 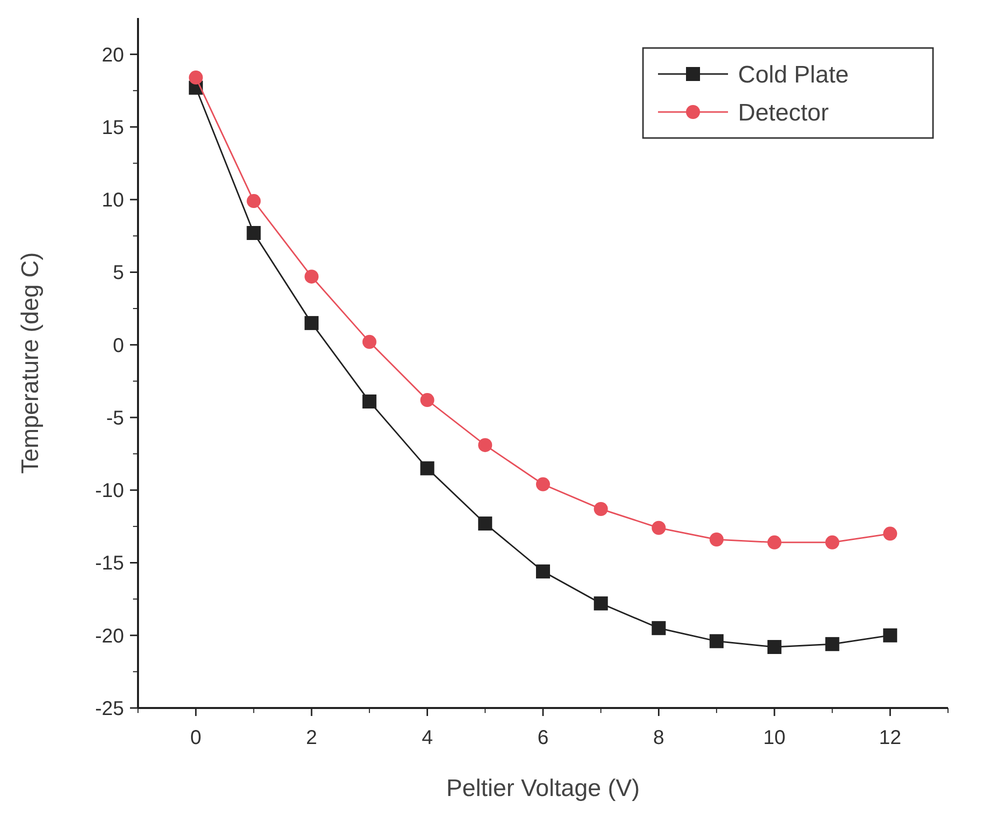 I want to click on legend-label: Detector, so click(x=783, y=112).